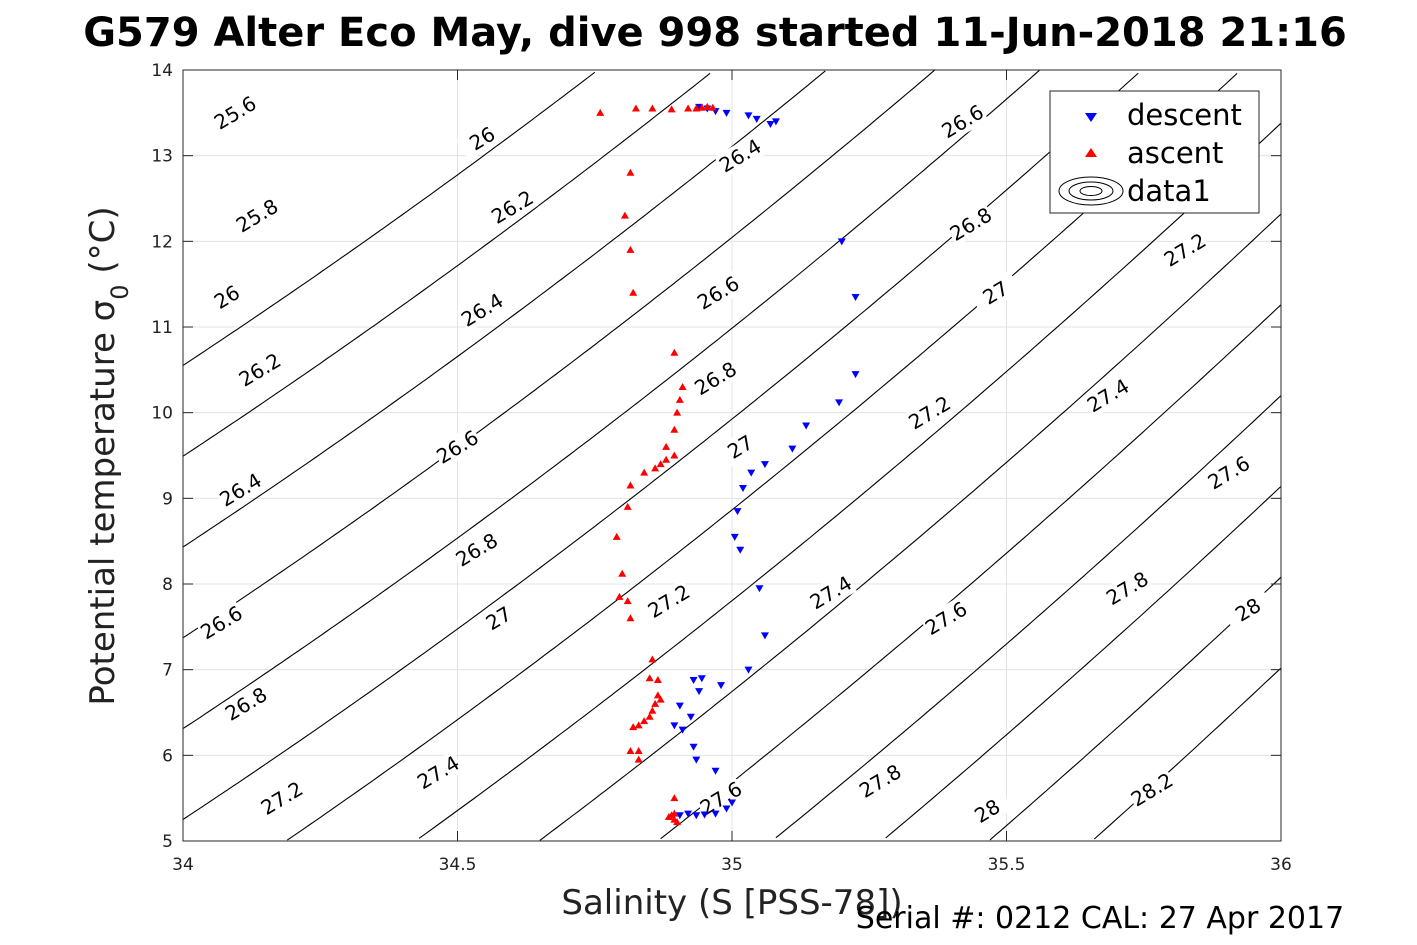  I want to click on legend-ascent-label: ascent, so click(1175, 153).